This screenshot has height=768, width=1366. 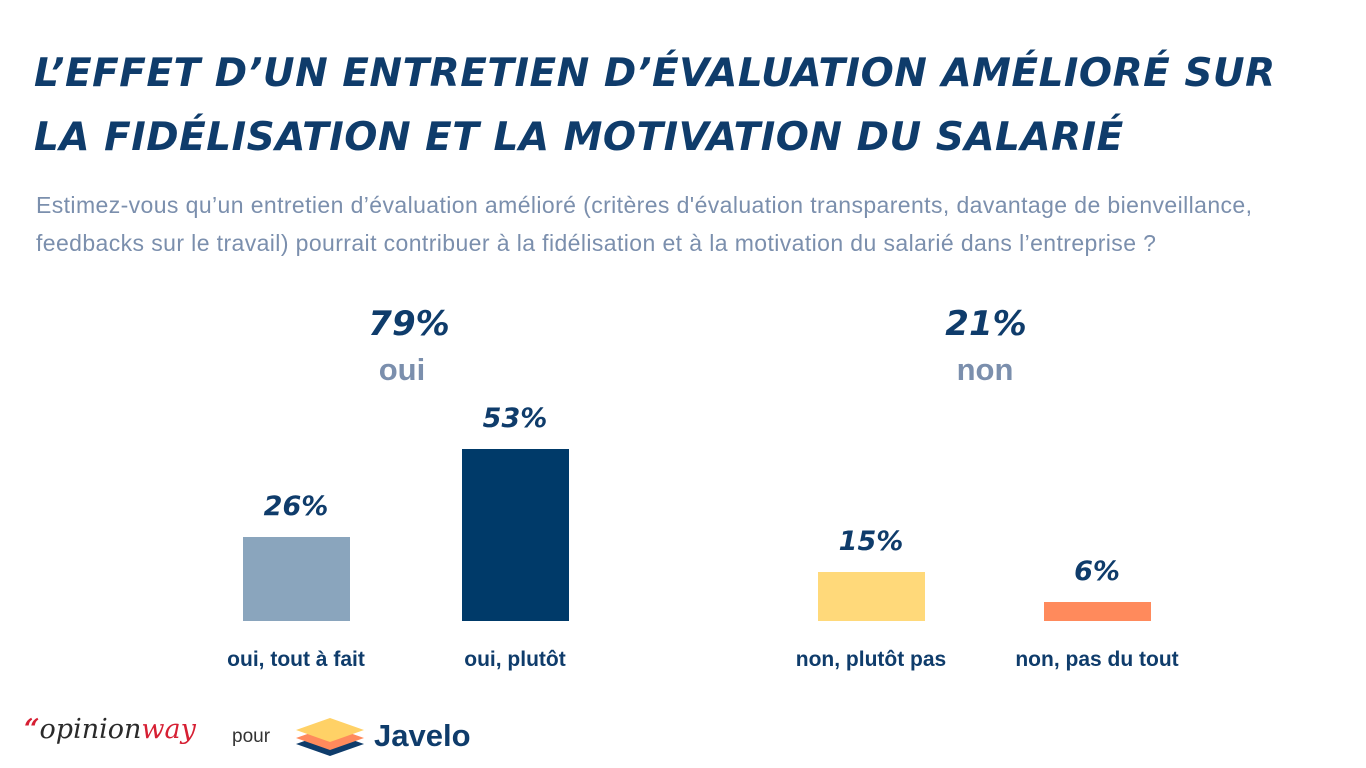 I want to click on opinionway-quote: “, so click(x=32, y=729).